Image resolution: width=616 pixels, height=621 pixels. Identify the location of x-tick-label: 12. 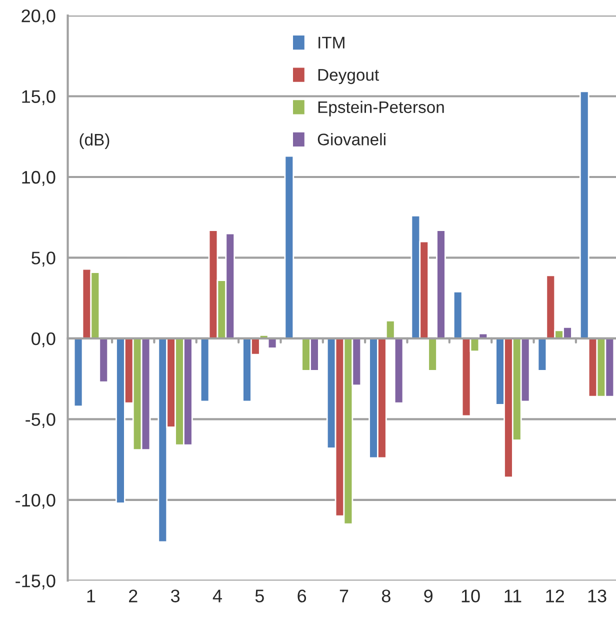
(555, 596).